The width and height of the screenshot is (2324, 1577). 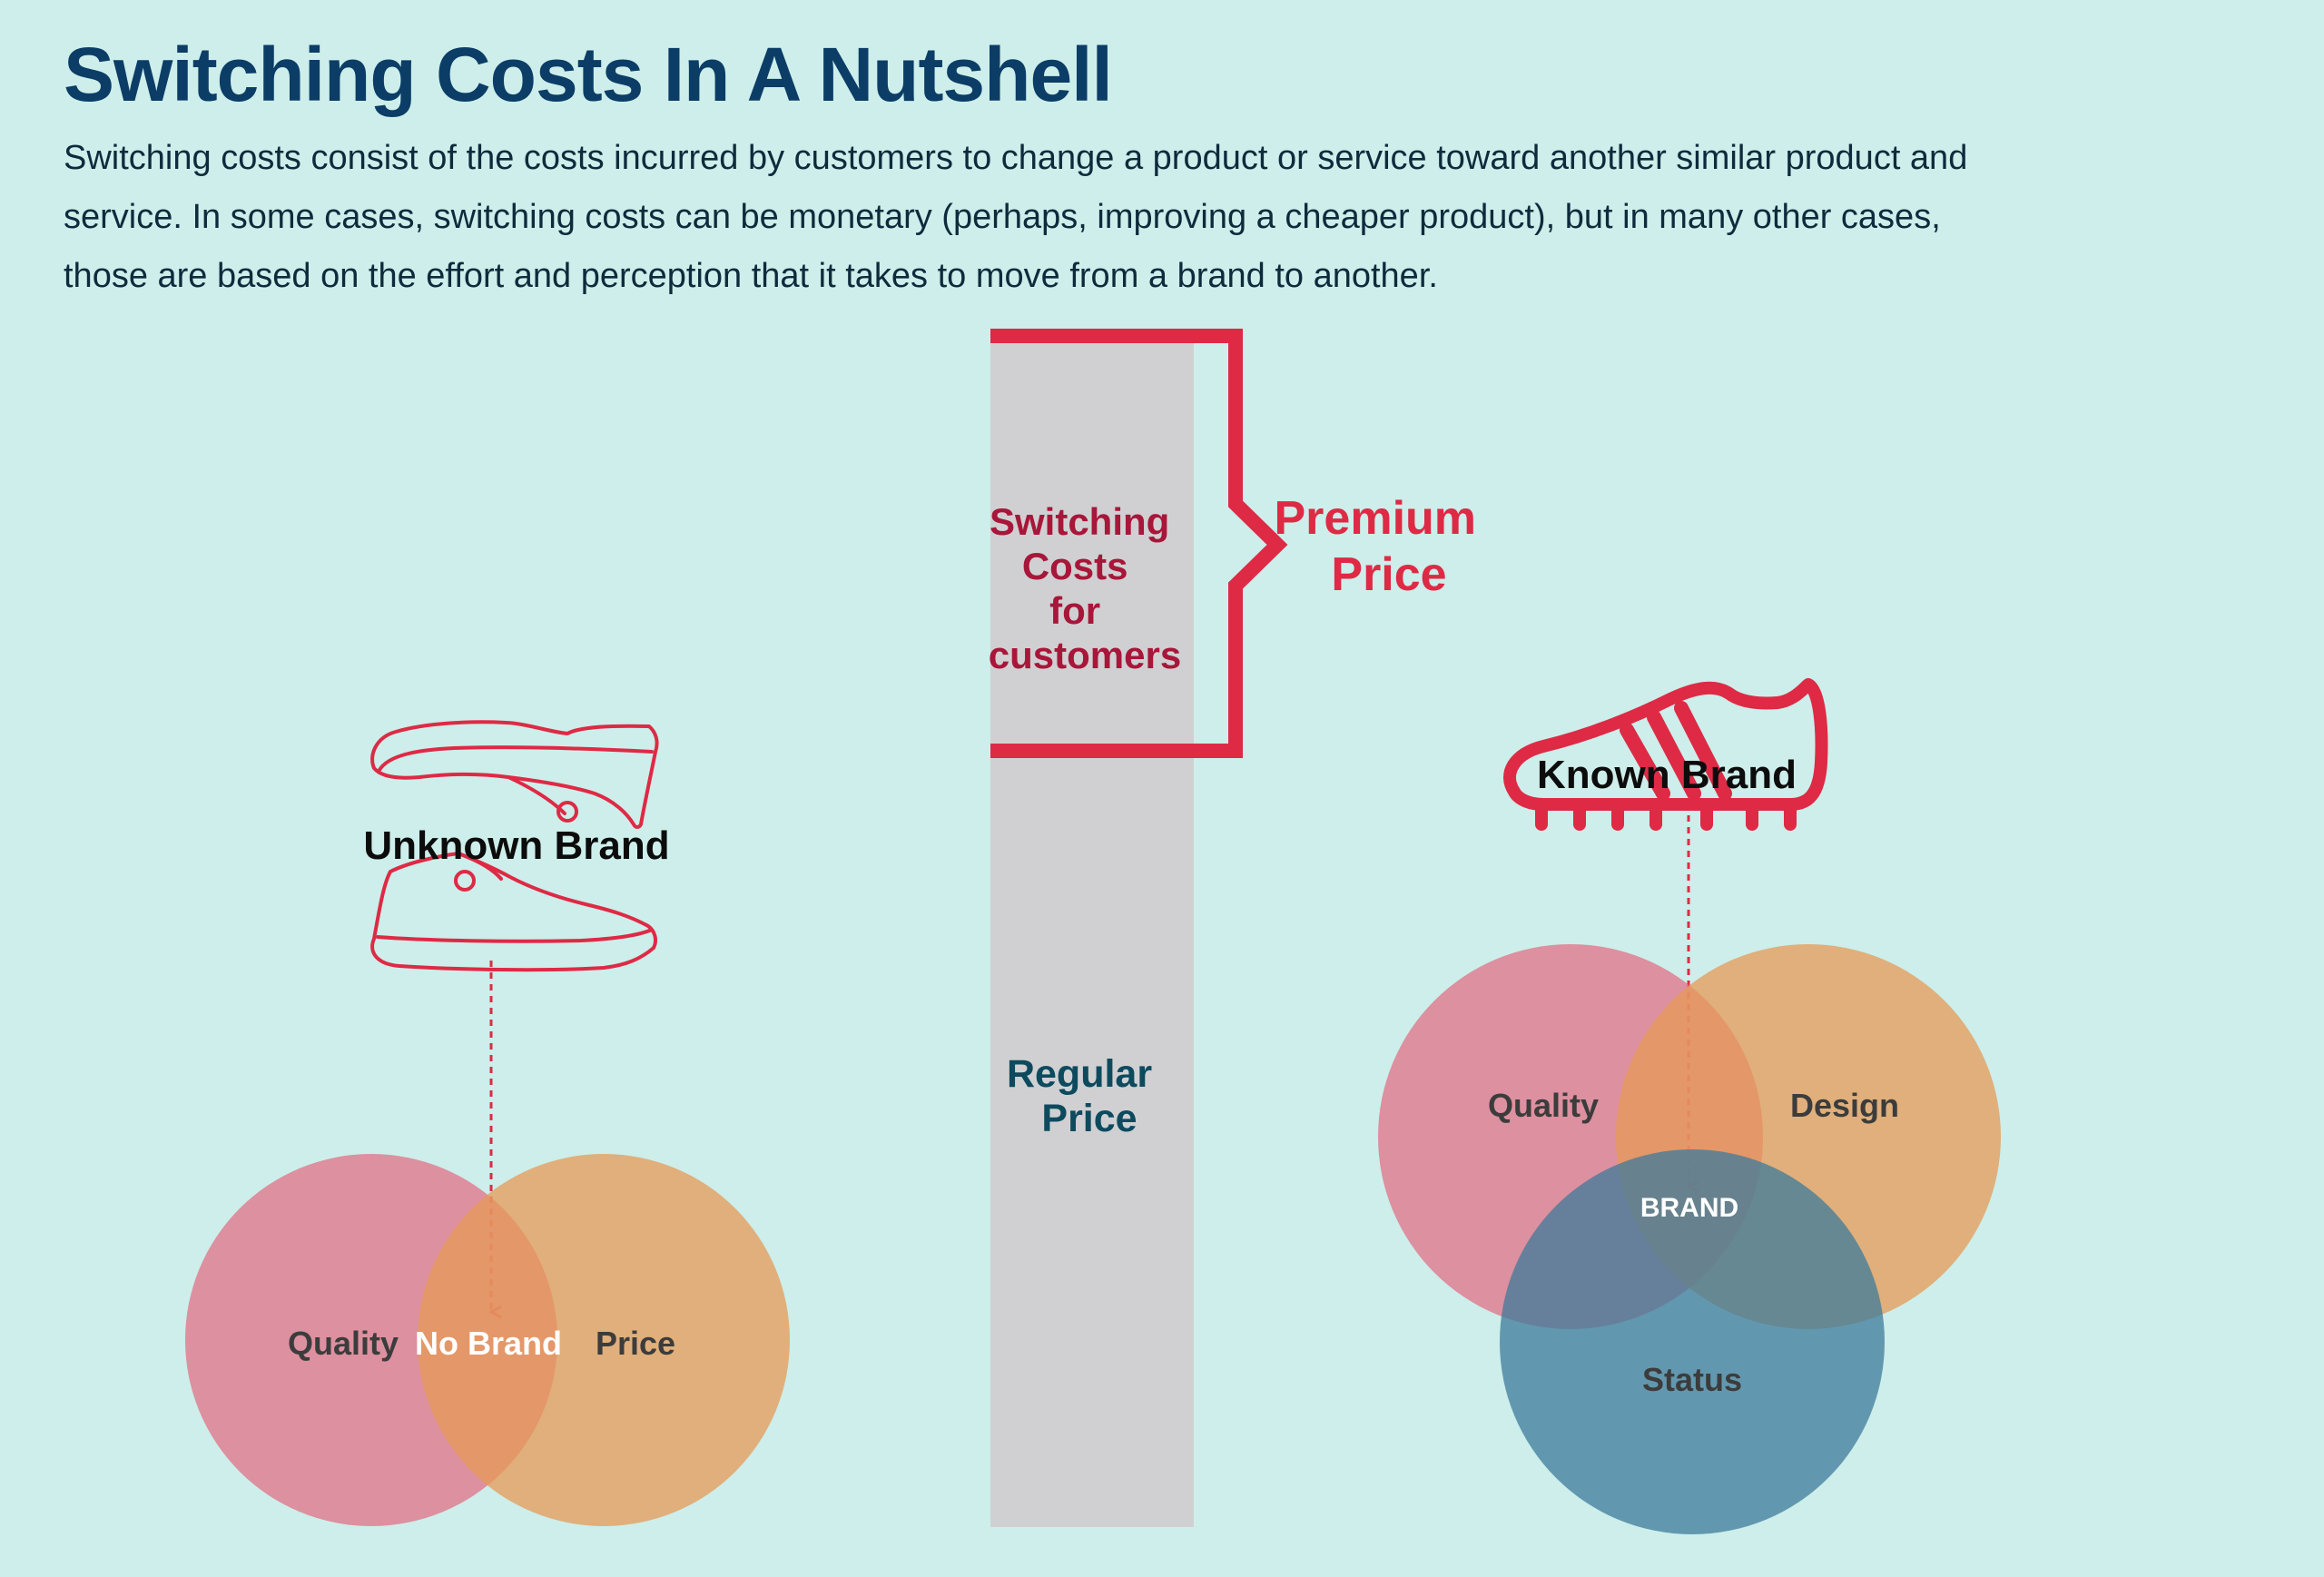 I want to click on venn-label-brand: BRAND, so click(x=1689, y=1208).